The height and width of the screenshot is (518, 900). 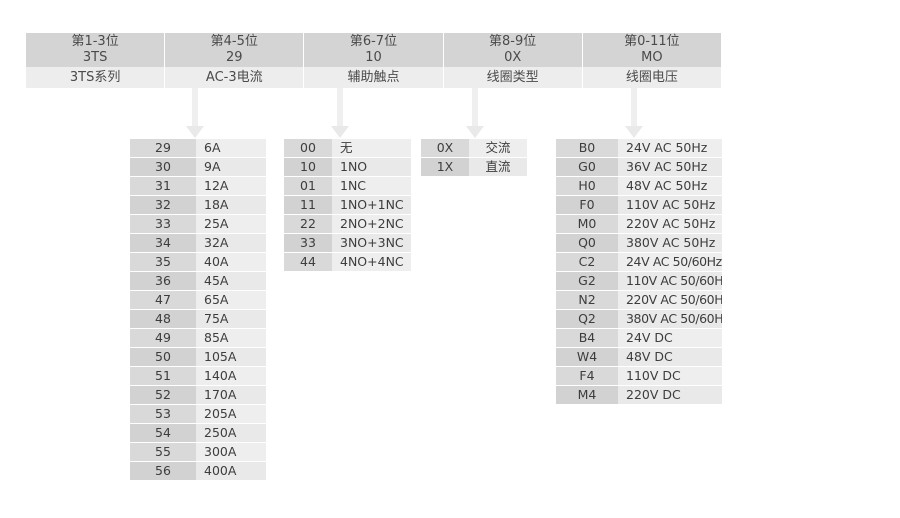 I want to click on table-row: 49 85A, so click(x=198, y=338).